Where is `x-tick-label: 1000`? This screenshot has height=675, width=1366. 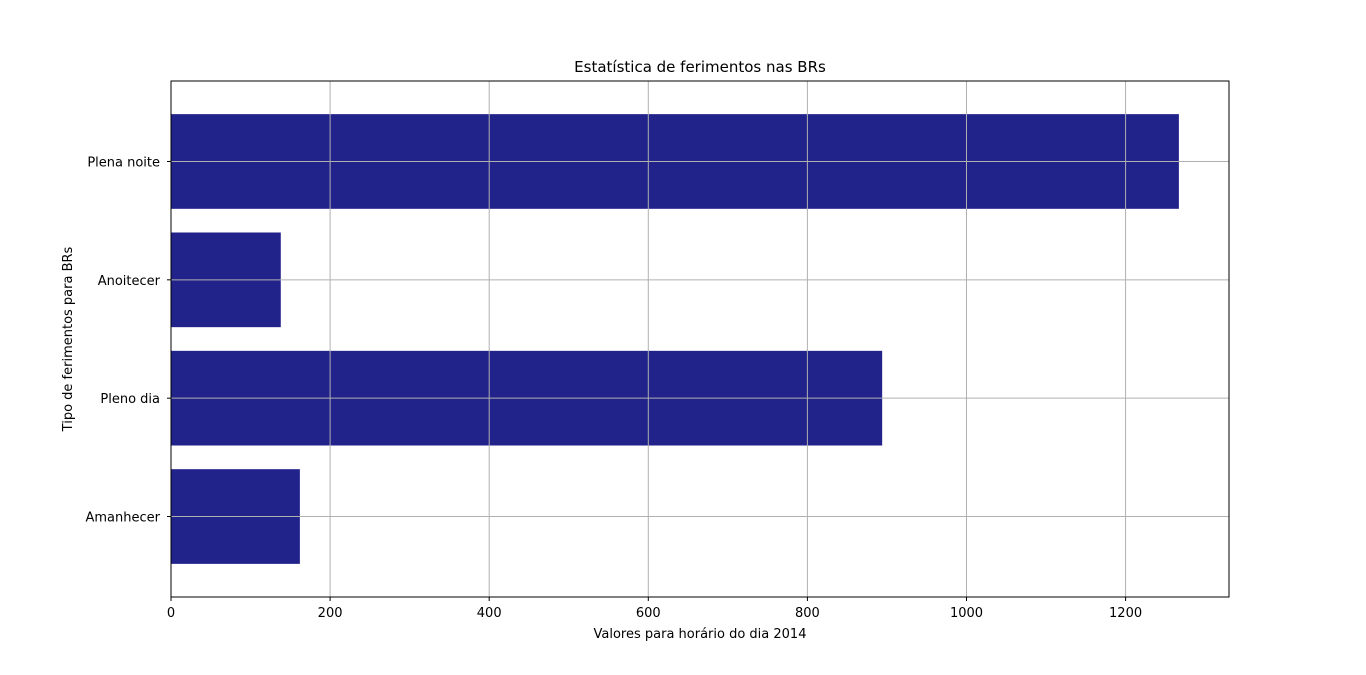
x-tick-label: 1000 is located at coordinates (966, 613).